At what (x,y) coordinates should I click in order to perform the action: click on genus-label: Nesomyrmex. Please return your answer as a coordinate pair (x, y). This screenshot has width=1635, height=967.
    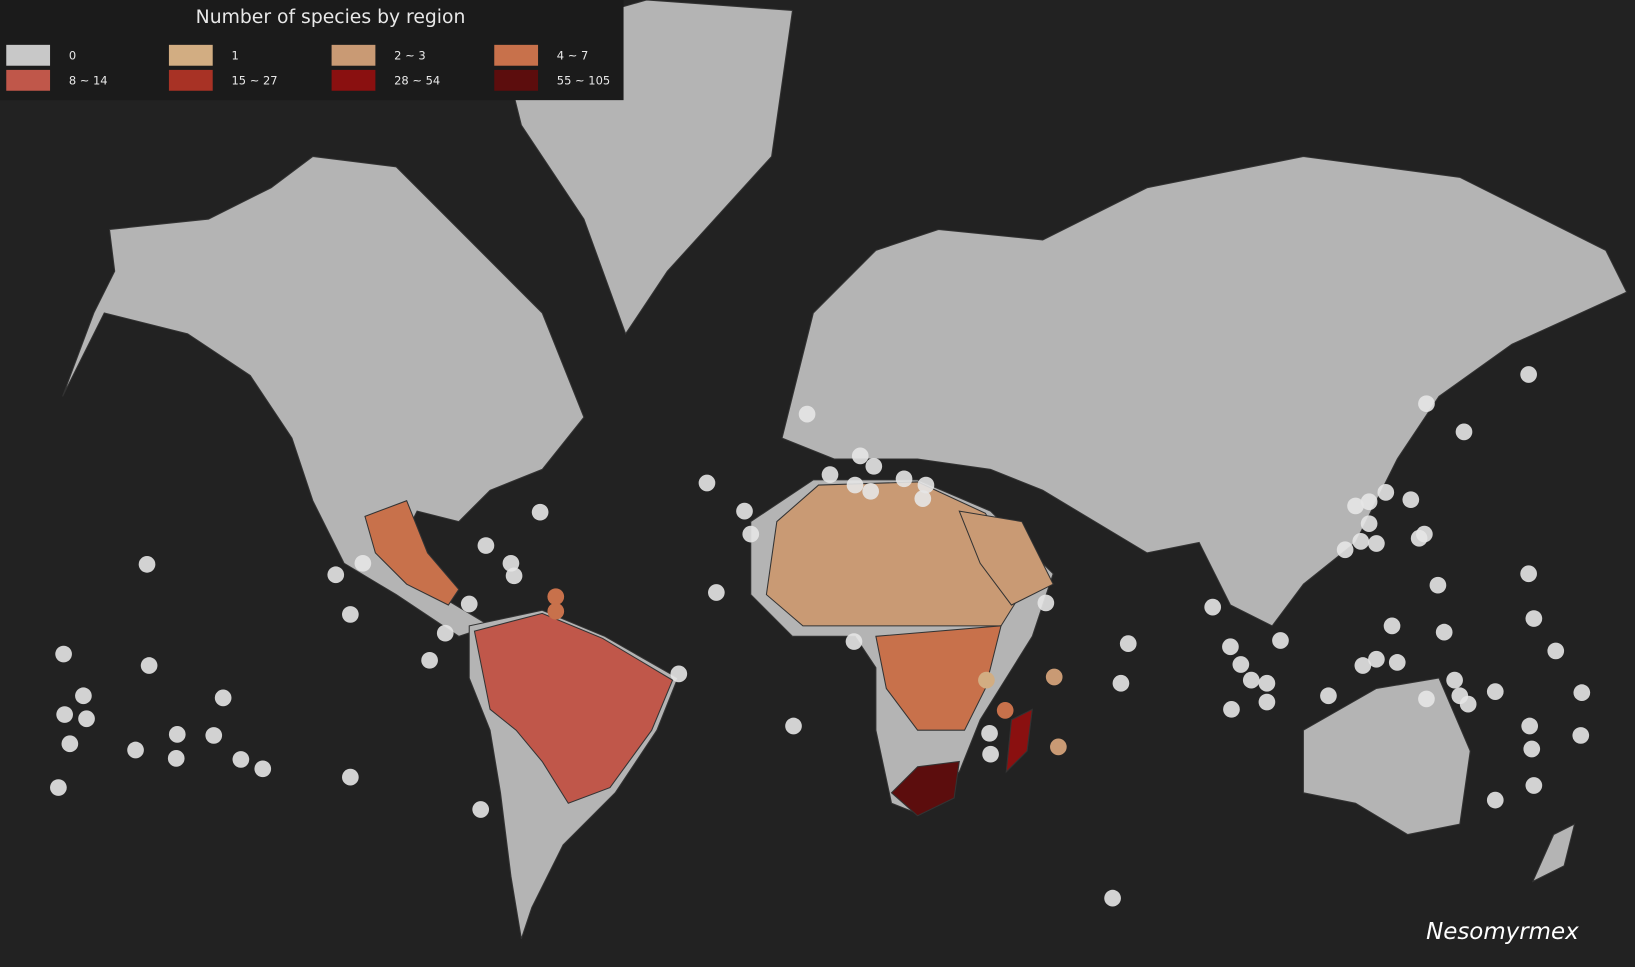
    Looking at the image, I should click on (1502, 932).